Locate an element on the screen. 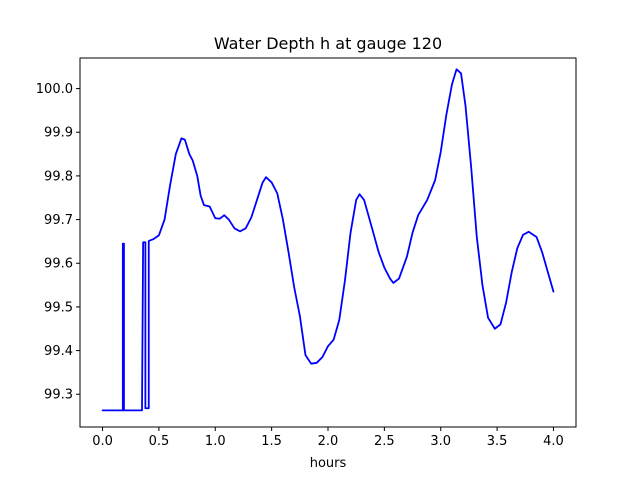 This screenshot has width=640, height=480. x-tick-label: 0.5 is located at coordinates (159, 441).